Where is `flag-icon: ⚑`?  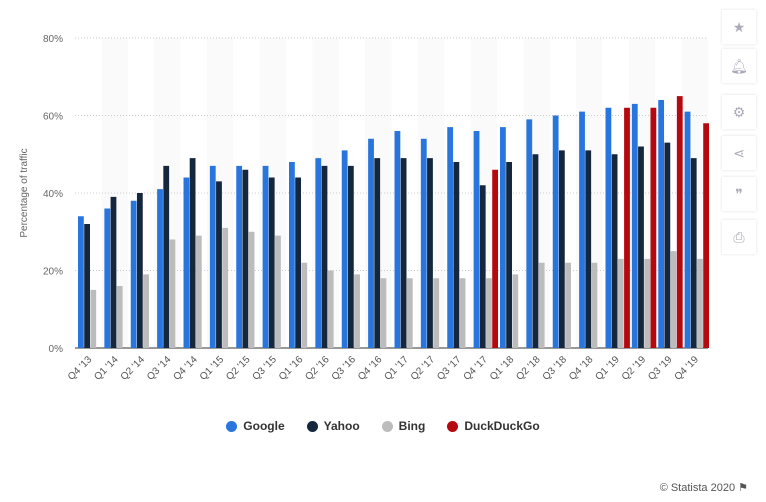 flag-icon: ⚑ is located at coordinates (743, 488).